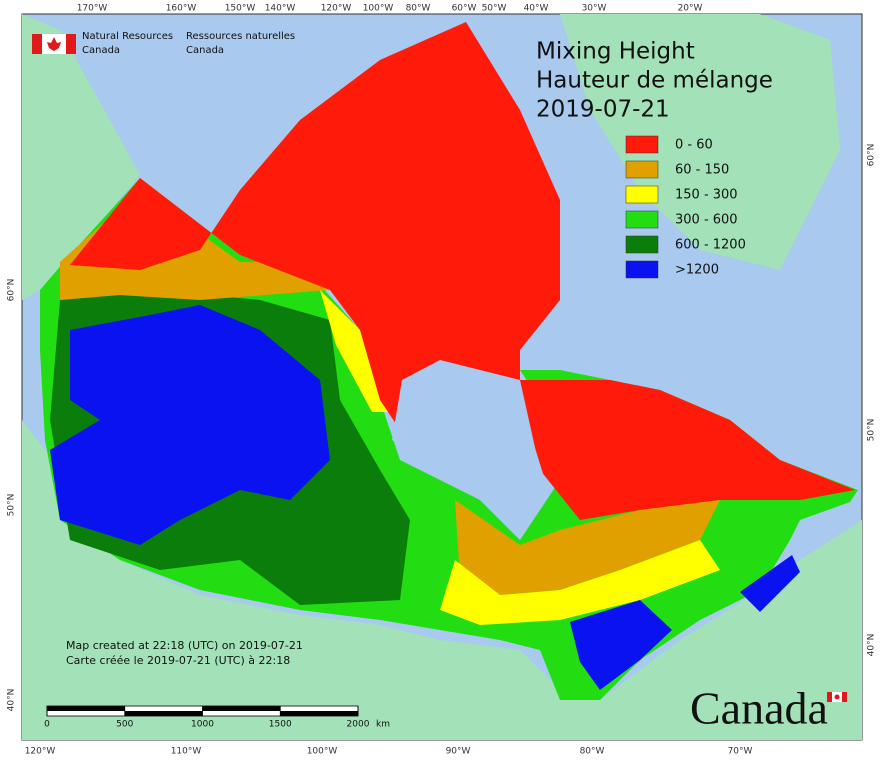 Image resolution: width=880 pixels, height=760 pixels. I want to click on alaska, so click(81, 157).